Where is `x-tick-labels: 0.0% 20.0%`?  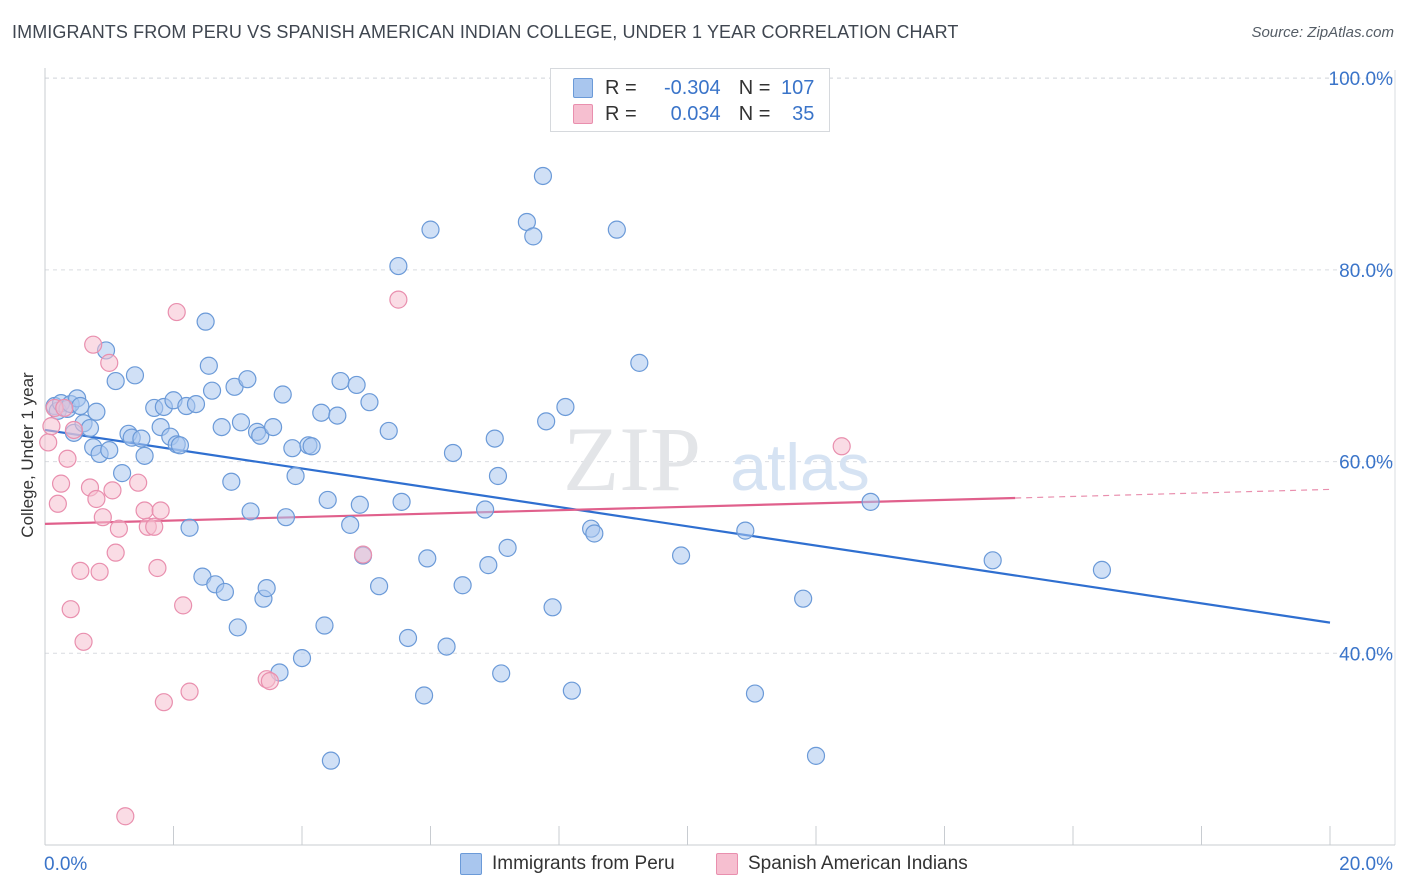 x-tick-labels: 0.0% 20.0% is located at coordinates (718, 864).